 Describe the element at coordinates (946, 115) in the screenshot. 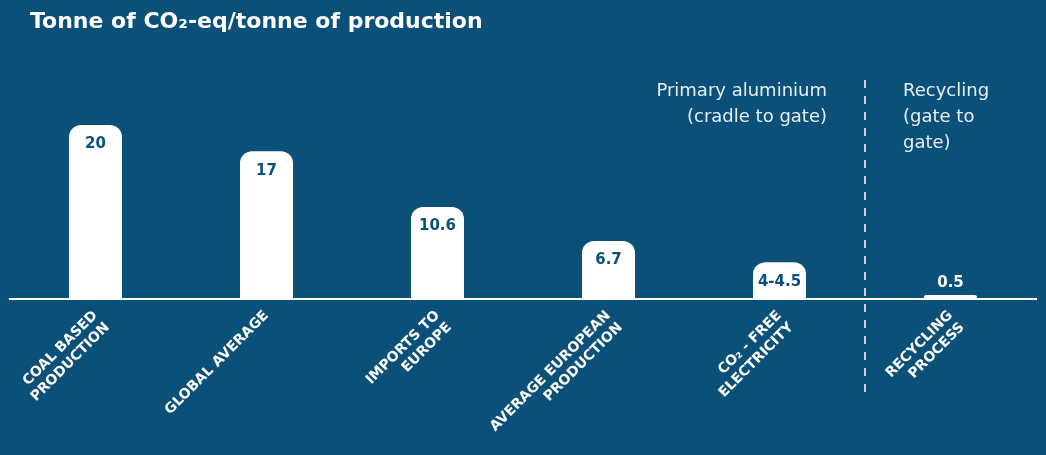

I see `annotation: Recycling (gate to gate)` at that location.